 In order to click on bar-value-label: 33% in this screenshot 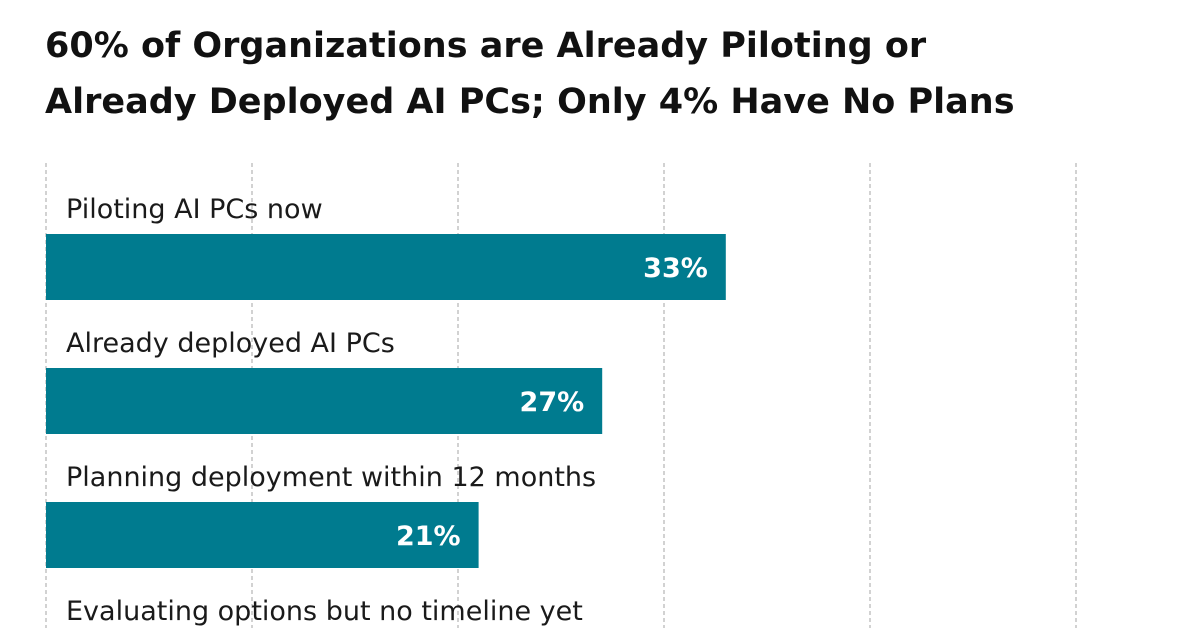, I will do `click(675, 268)`.